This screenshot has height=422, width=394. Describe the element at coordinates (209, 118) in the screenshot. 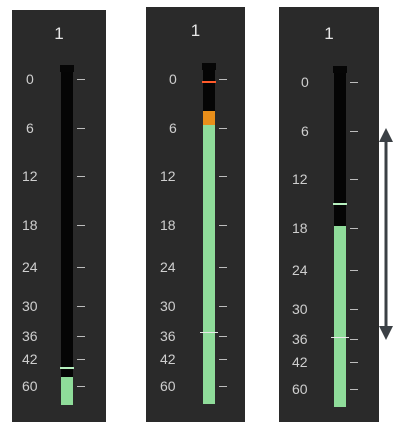

I see `level-meter-warning-segment` at that location.